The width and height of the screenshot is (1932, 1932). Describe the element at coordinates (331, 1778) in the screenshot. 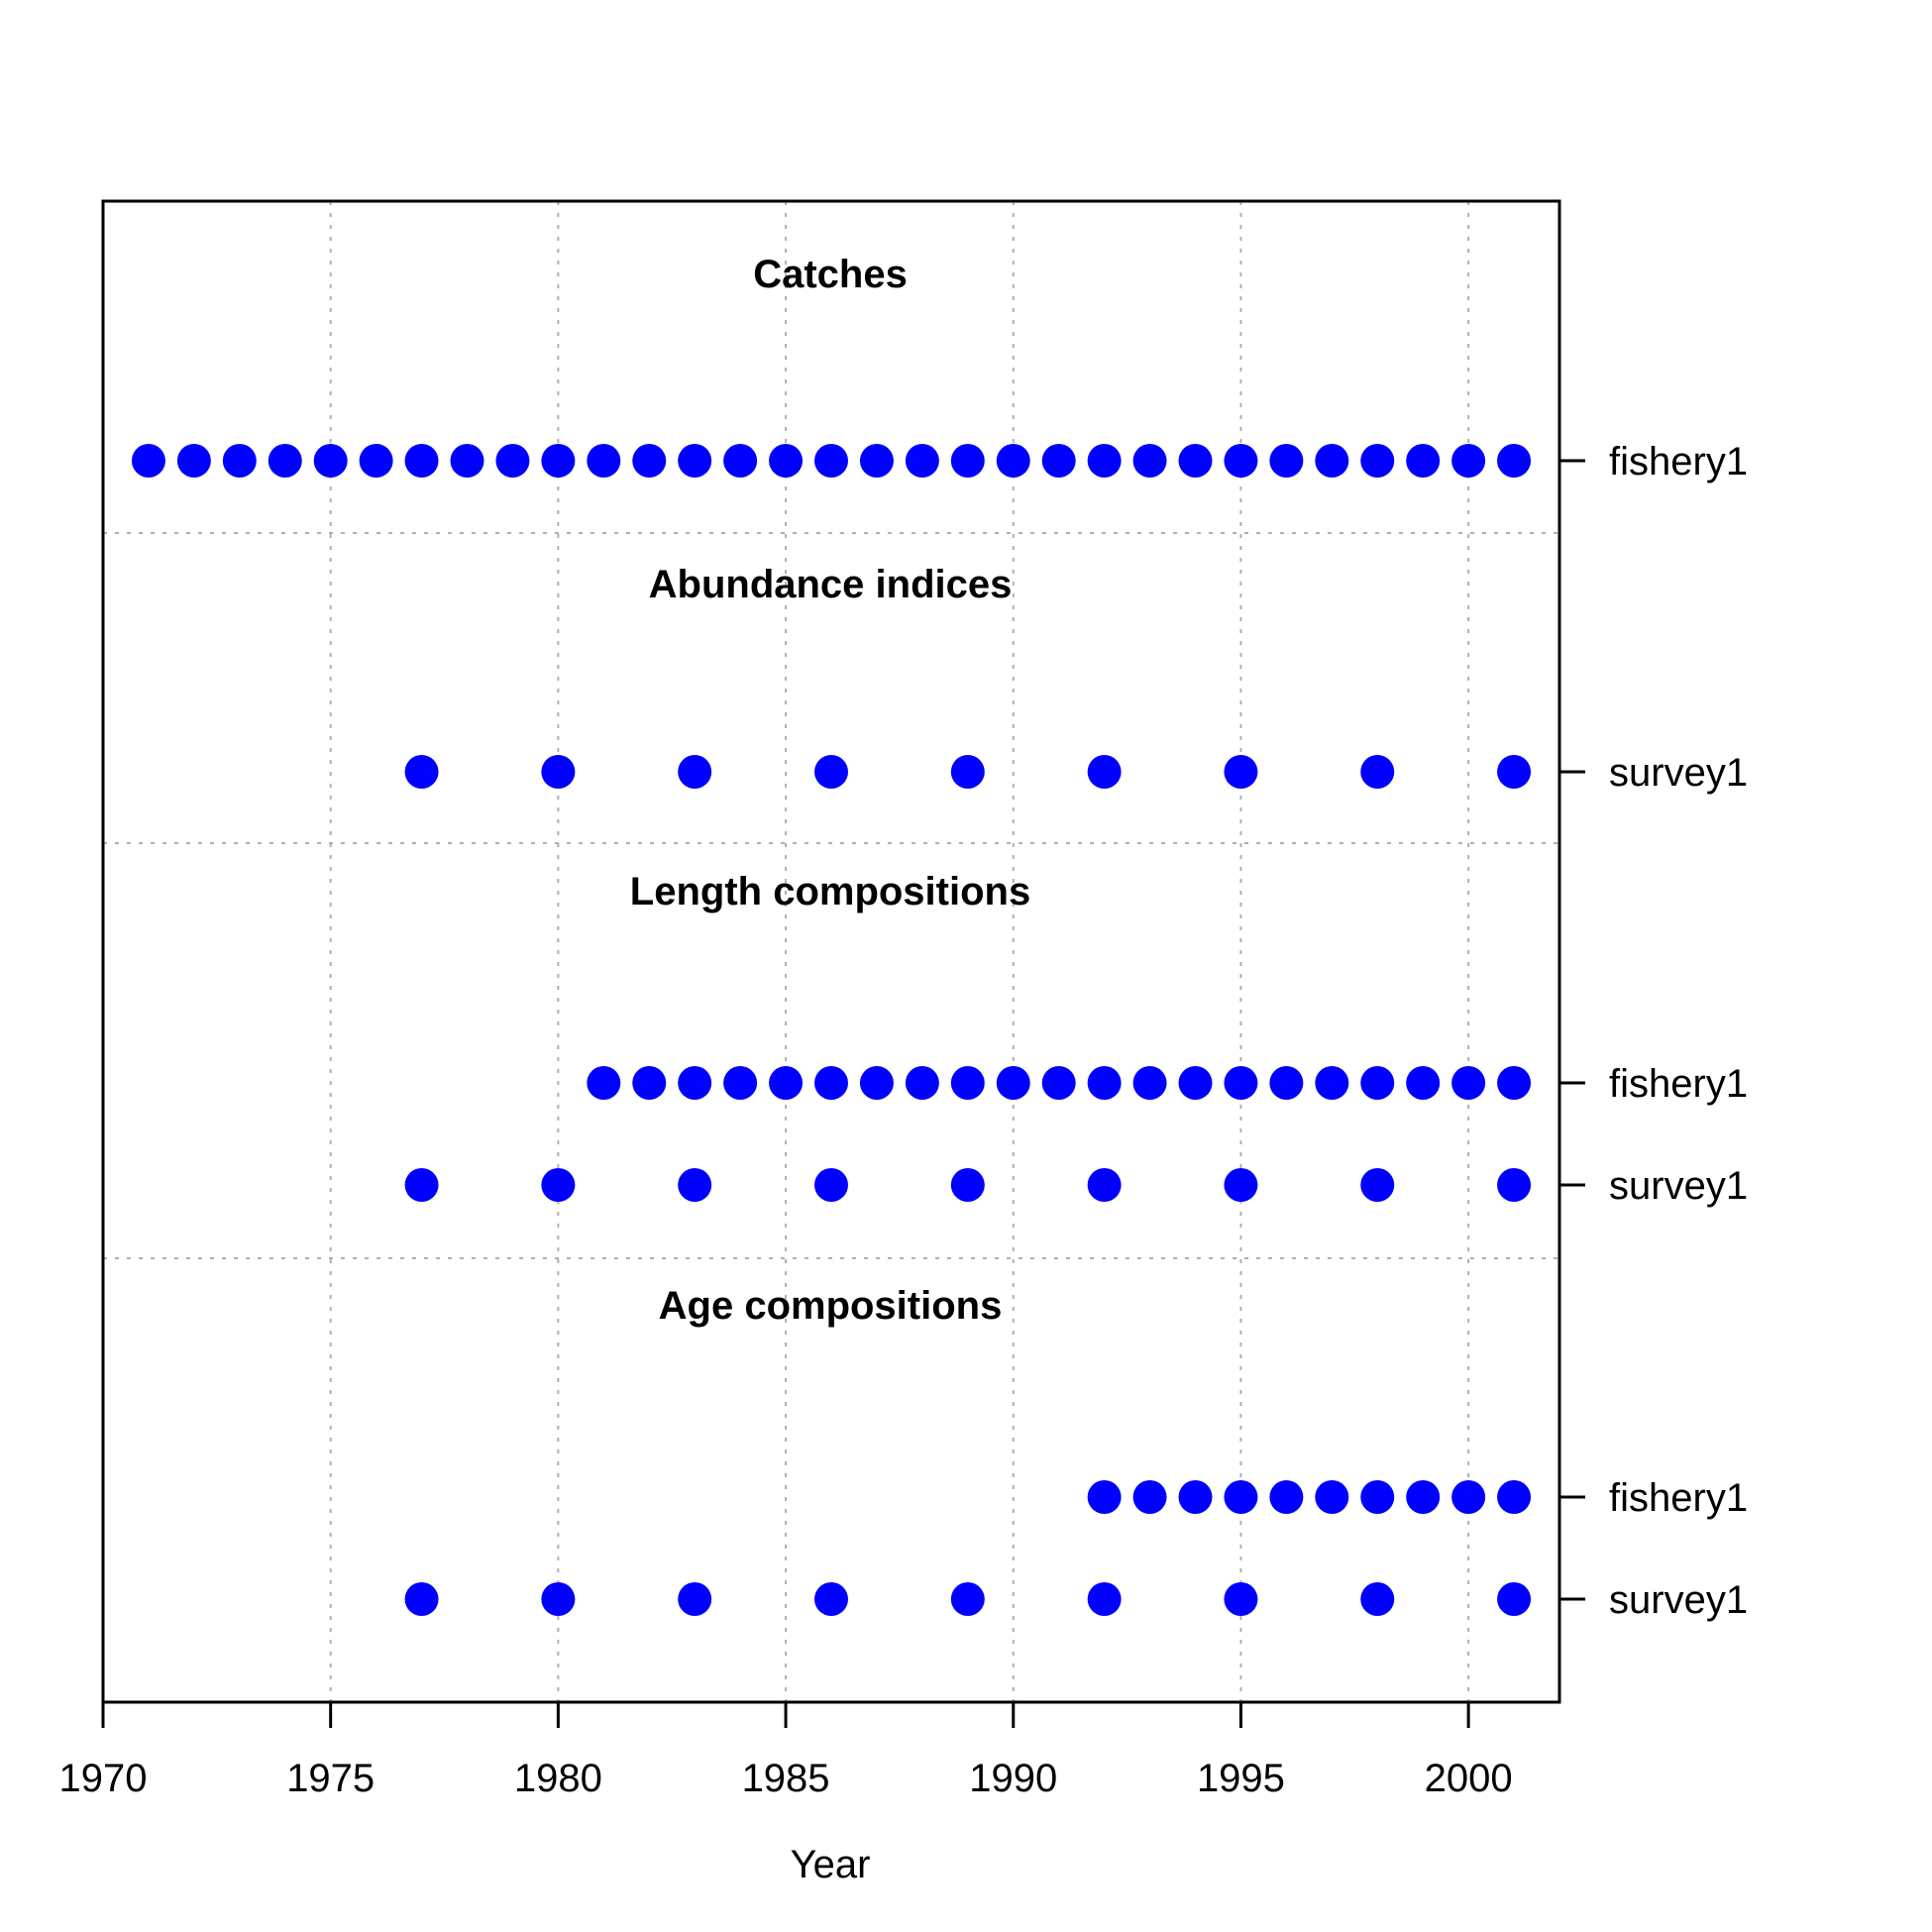

I see `x-tick-label: 1975` at that location.